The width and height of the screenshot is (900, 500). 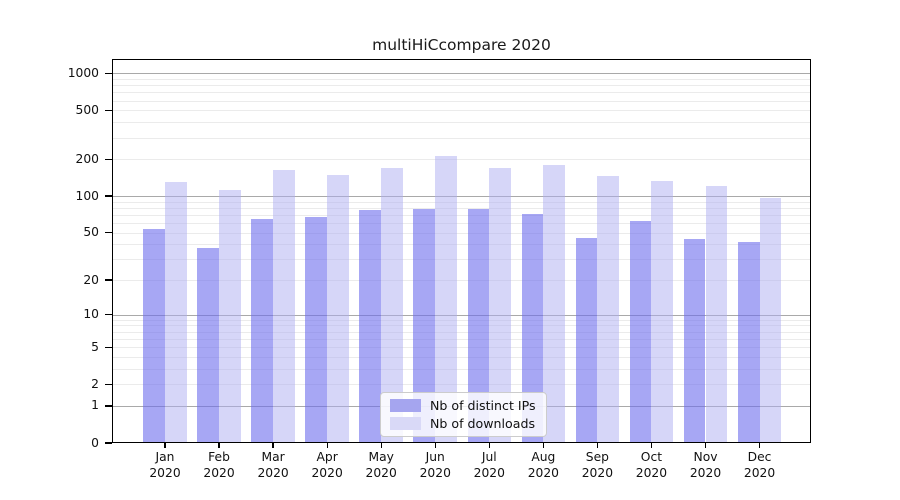 What do you see at coordinates (208, 345) in the screenshot?
I see `bar-ips-feb` at bounding box center [208, 345].